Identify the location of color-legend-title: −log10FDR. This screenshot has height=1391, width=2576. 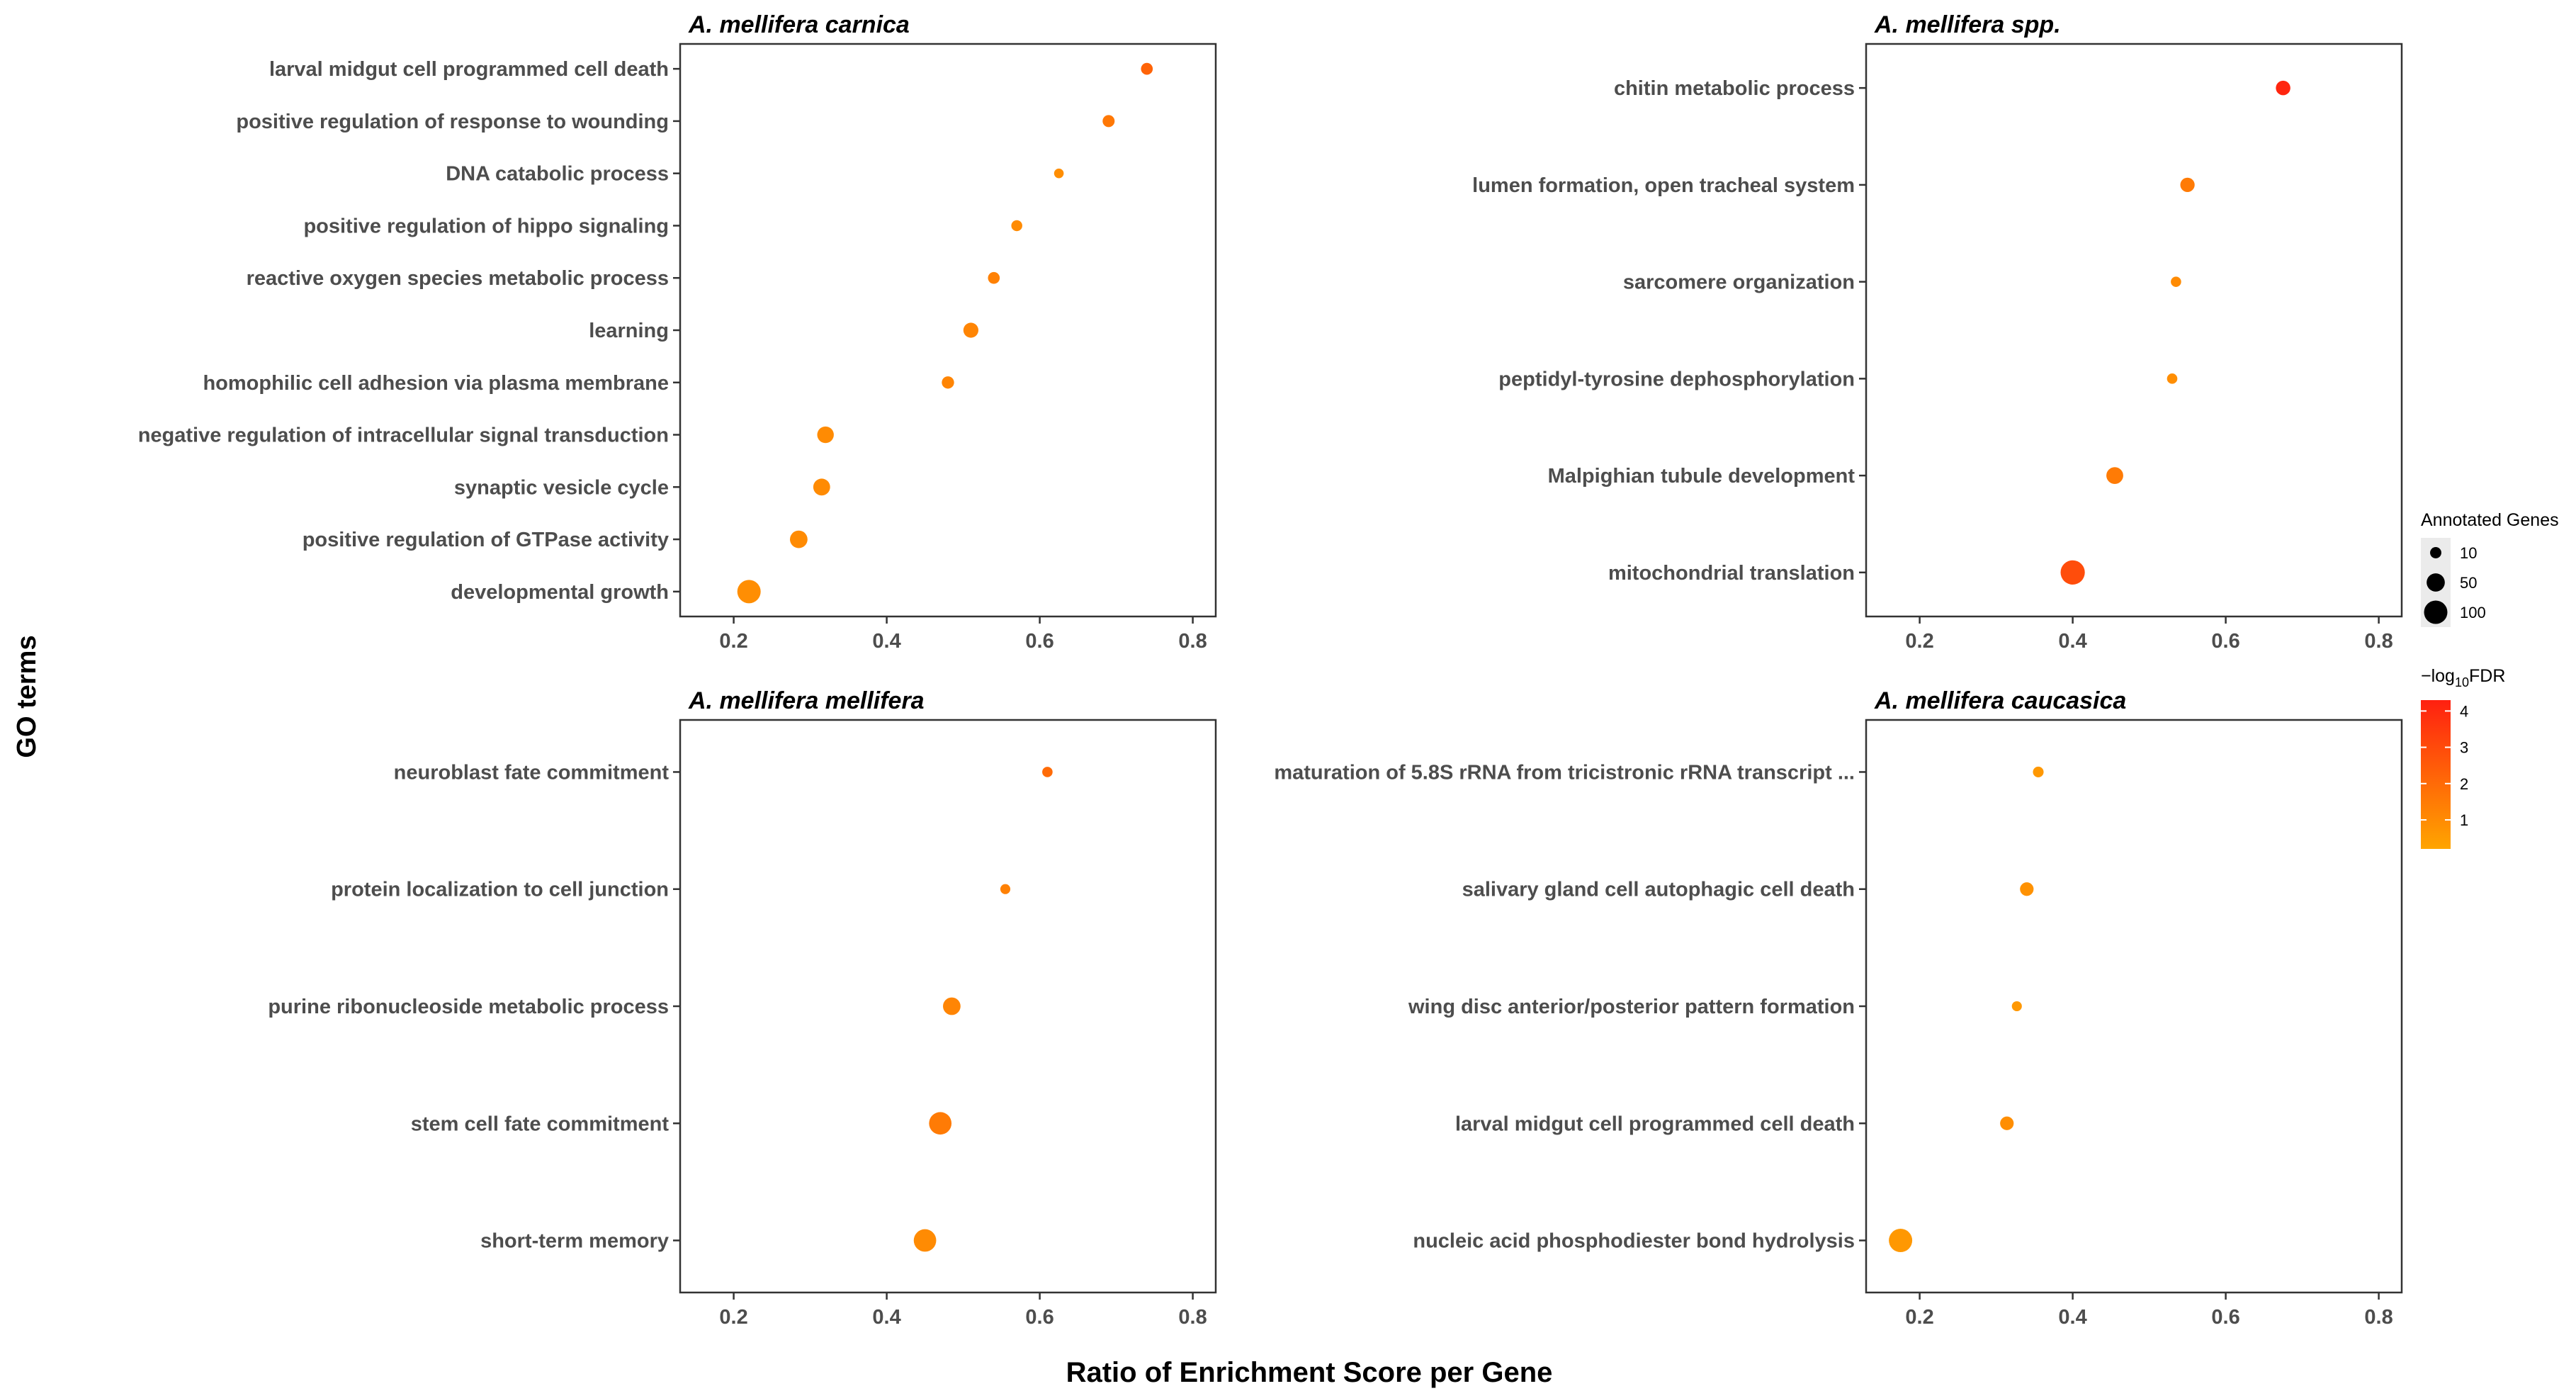
(2463, 677).